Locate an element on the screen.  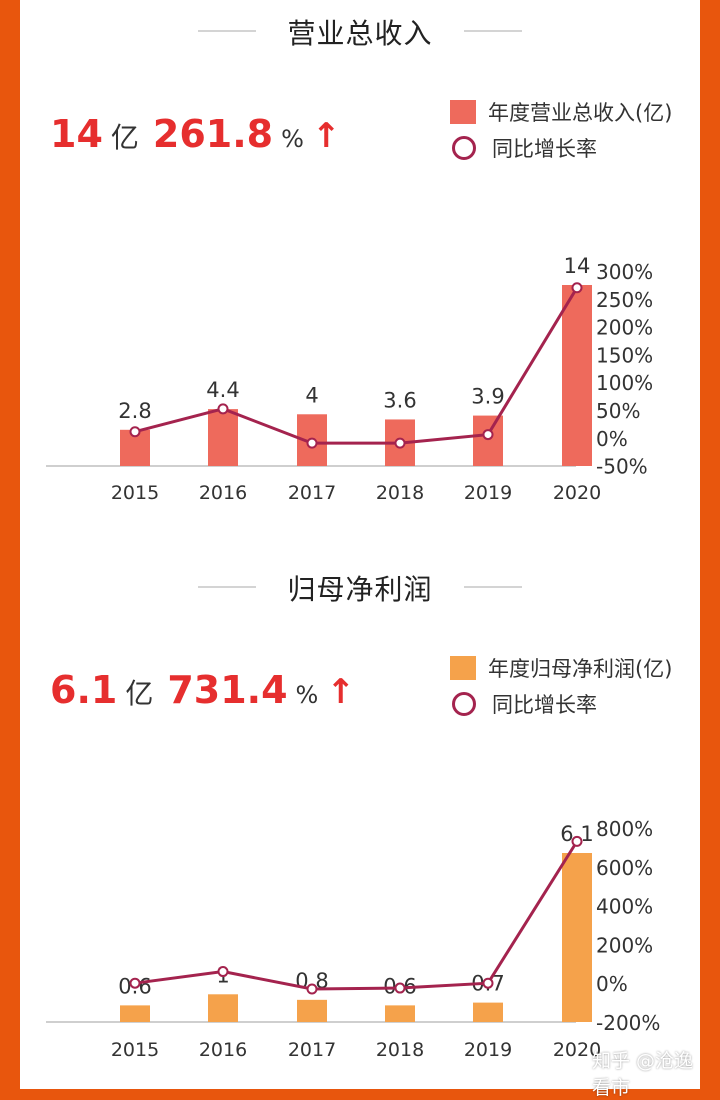
watermark: 知乎 @沧逸看市 is located at coordinates (643, 1074).